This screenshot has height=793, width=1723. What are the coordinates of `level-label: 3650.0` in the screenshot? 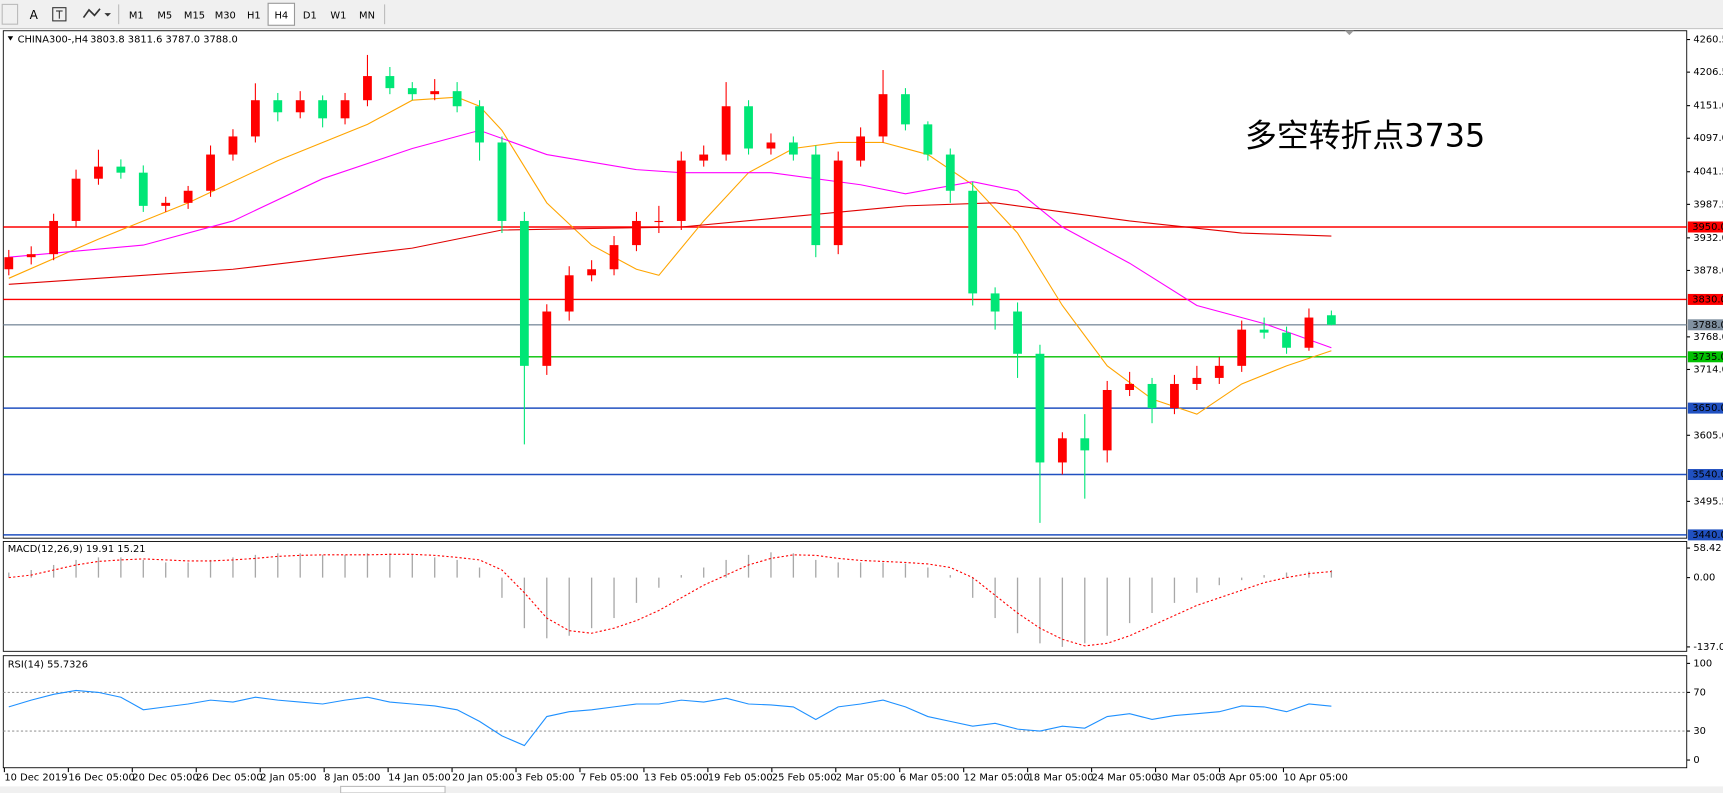 It's located at (1707, 408).